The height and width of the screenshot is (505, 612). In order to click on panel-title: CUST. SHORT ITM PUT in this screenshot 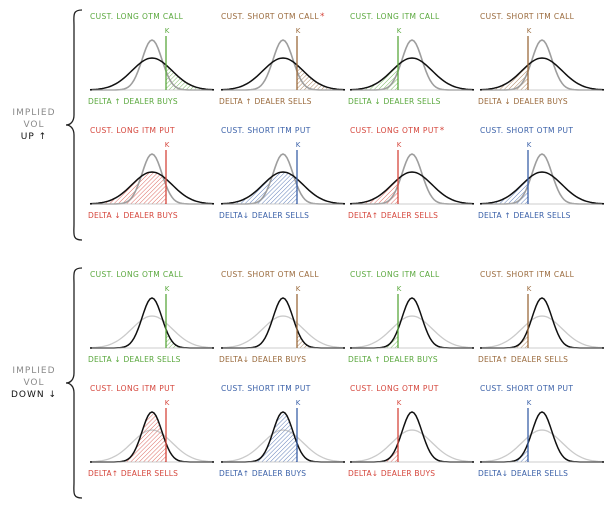, I will do `click(285, 388)`.